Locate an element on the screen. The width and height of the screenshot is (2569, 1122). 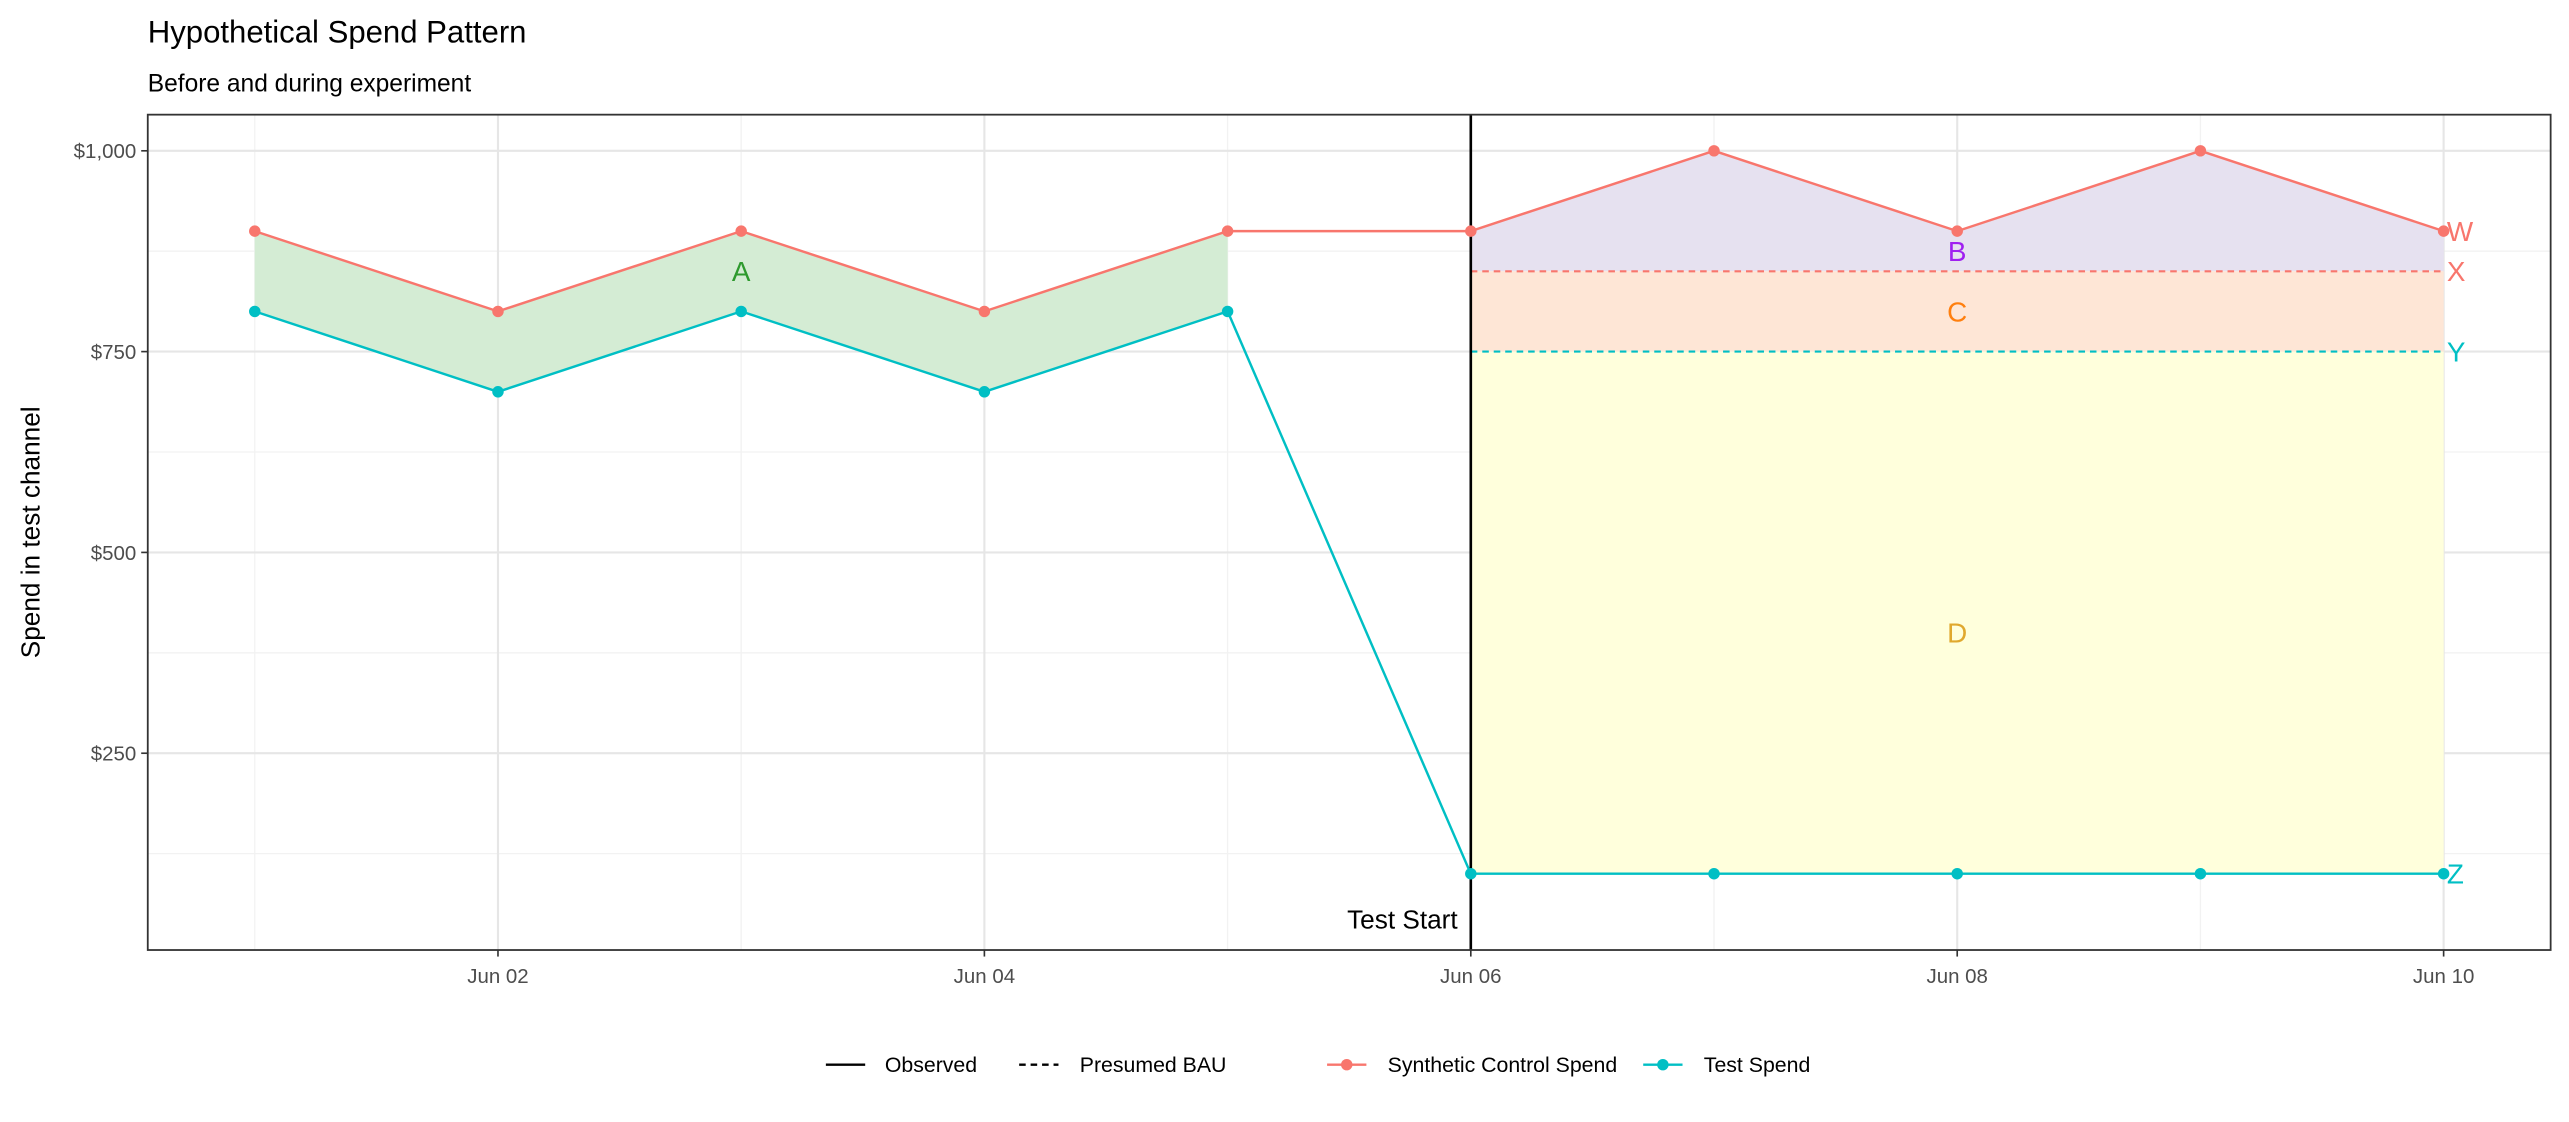
region-label: D is located at coordinates (1957, 633).